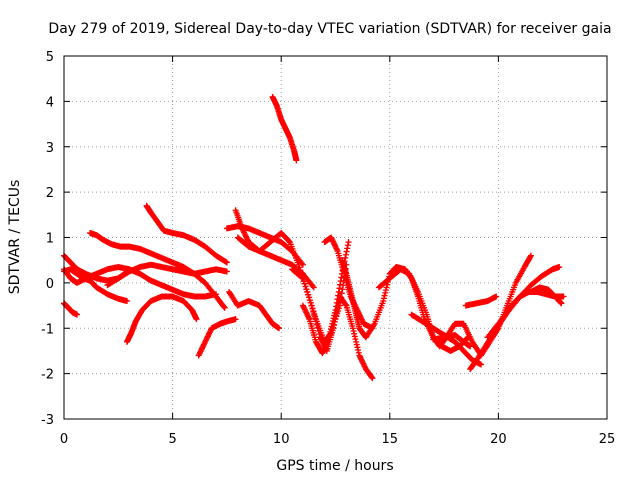  Describe the element at coordinates (50, 148) in the screenshot. I see `y-tick-label: 3` at that location.